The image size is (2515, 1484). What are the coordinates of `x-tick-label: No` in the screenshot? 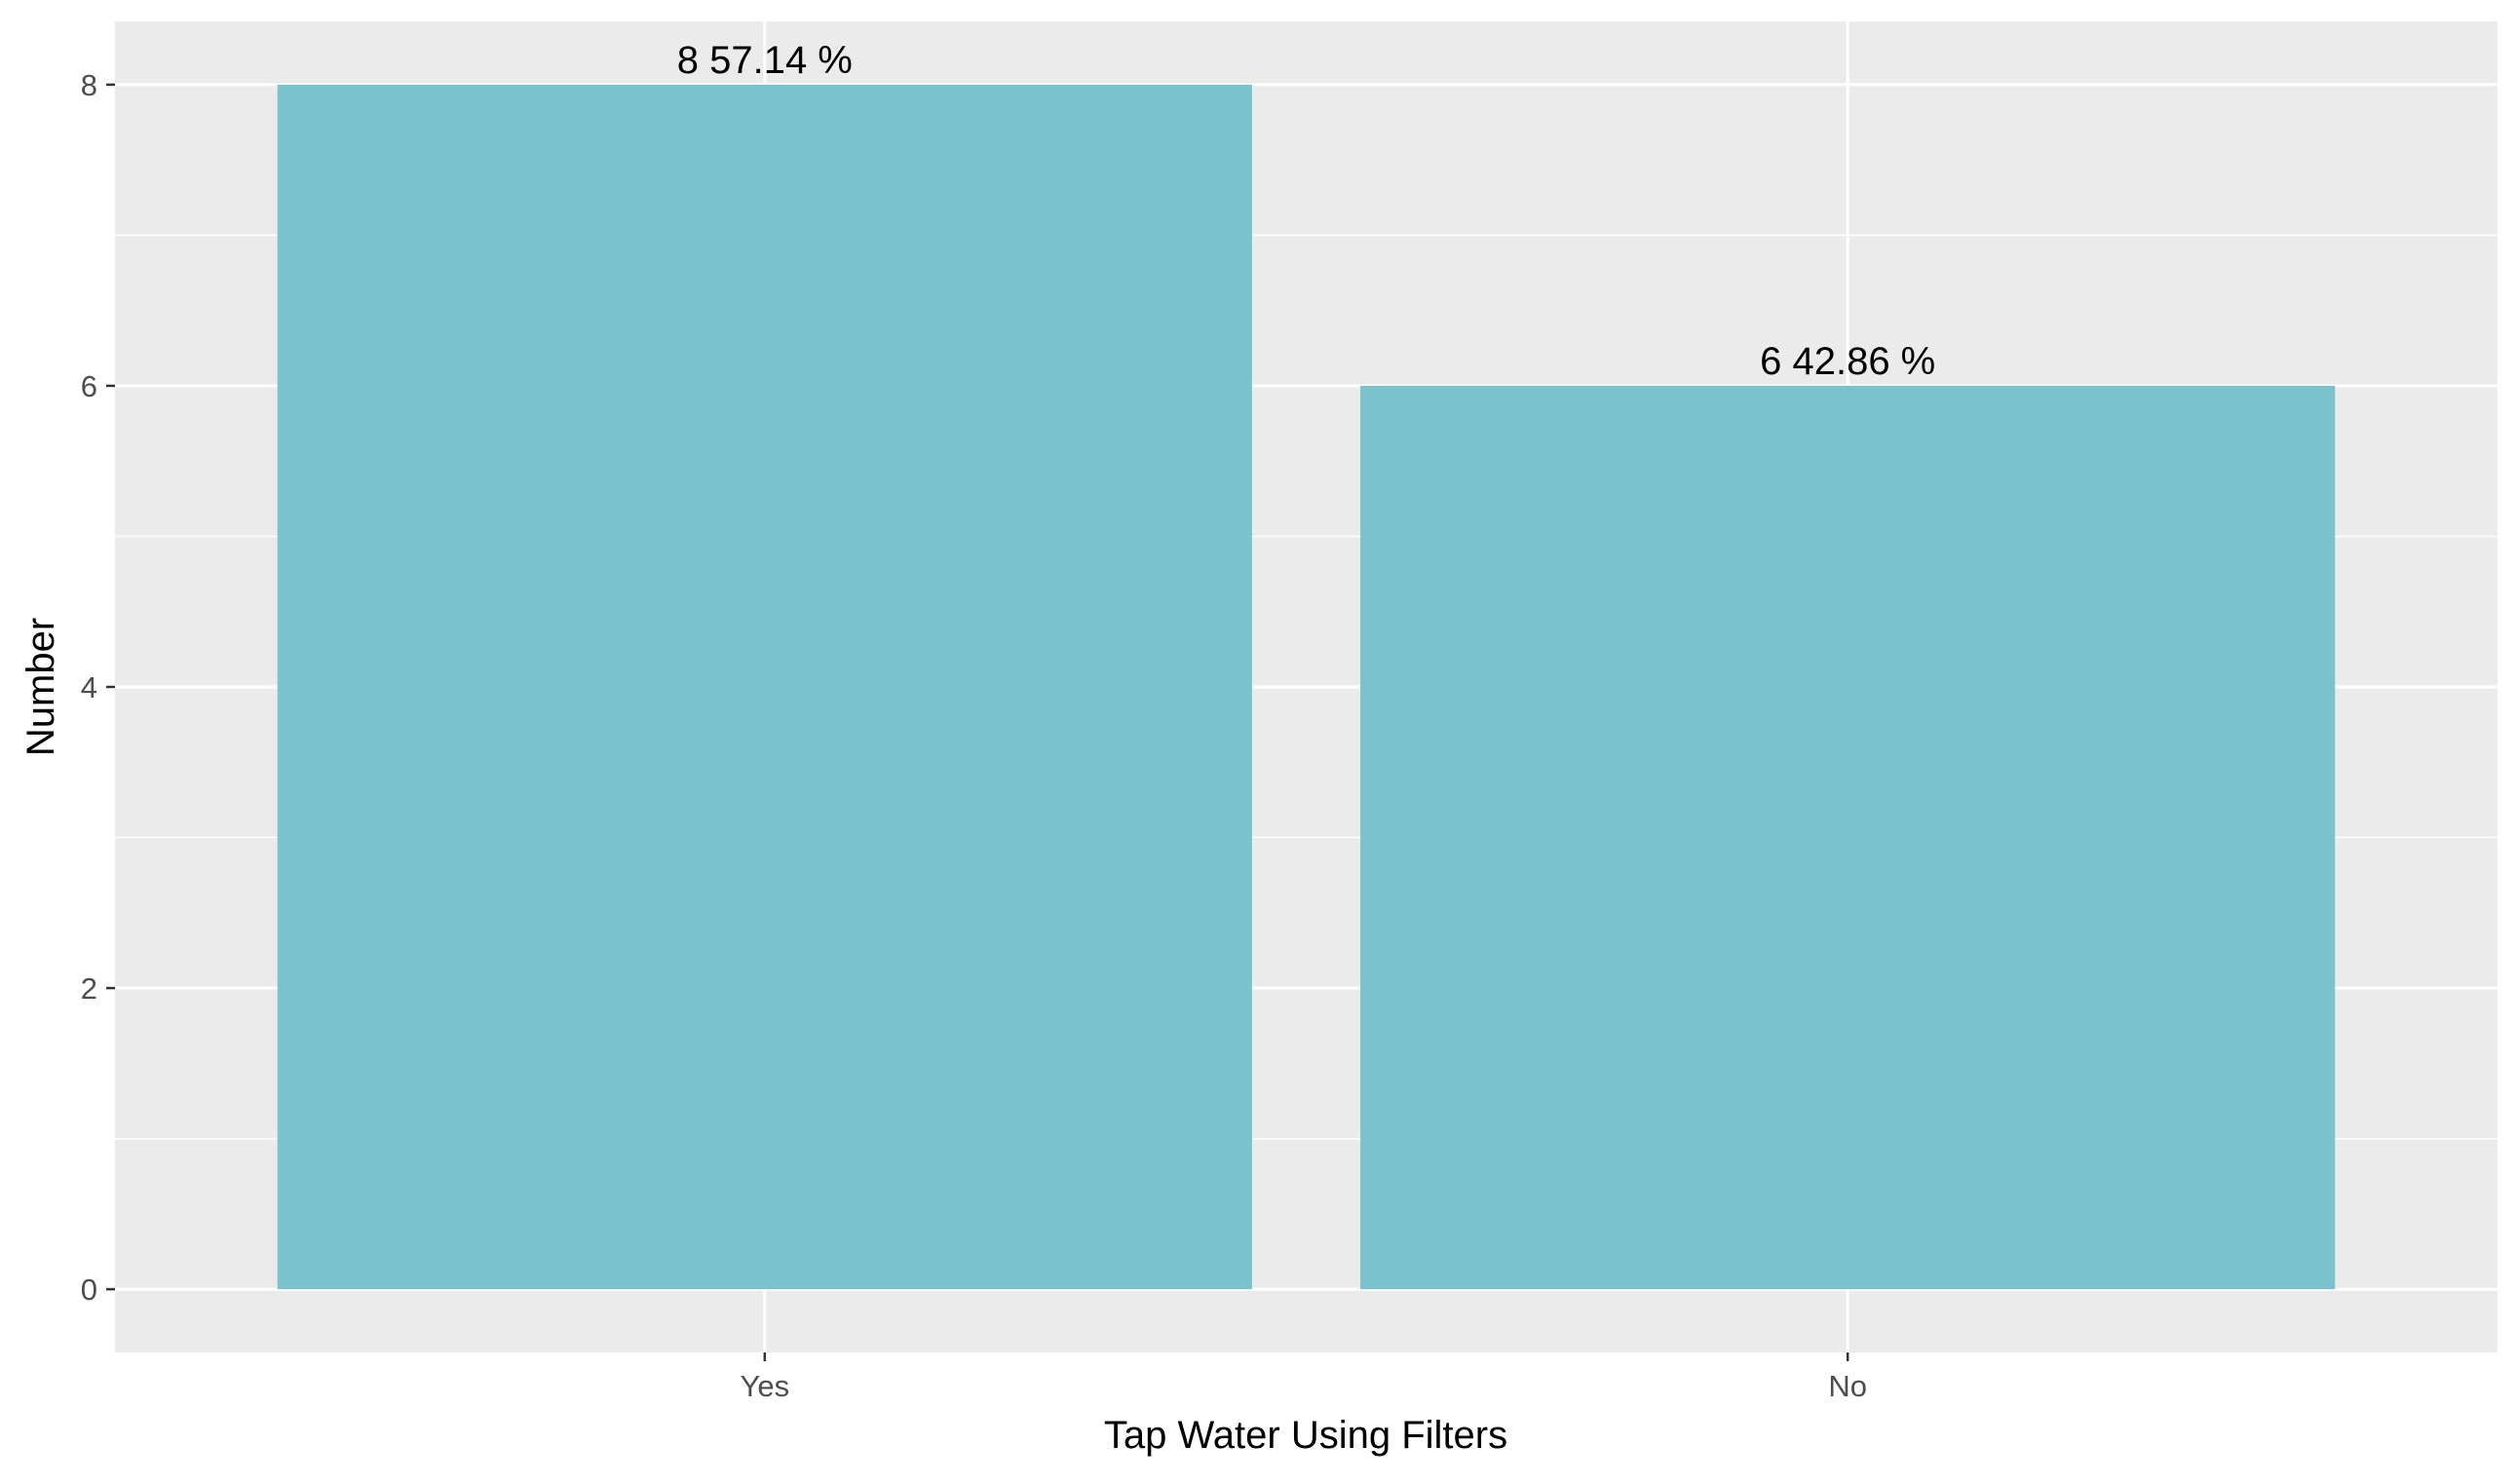 It's located at (1847, 1386).